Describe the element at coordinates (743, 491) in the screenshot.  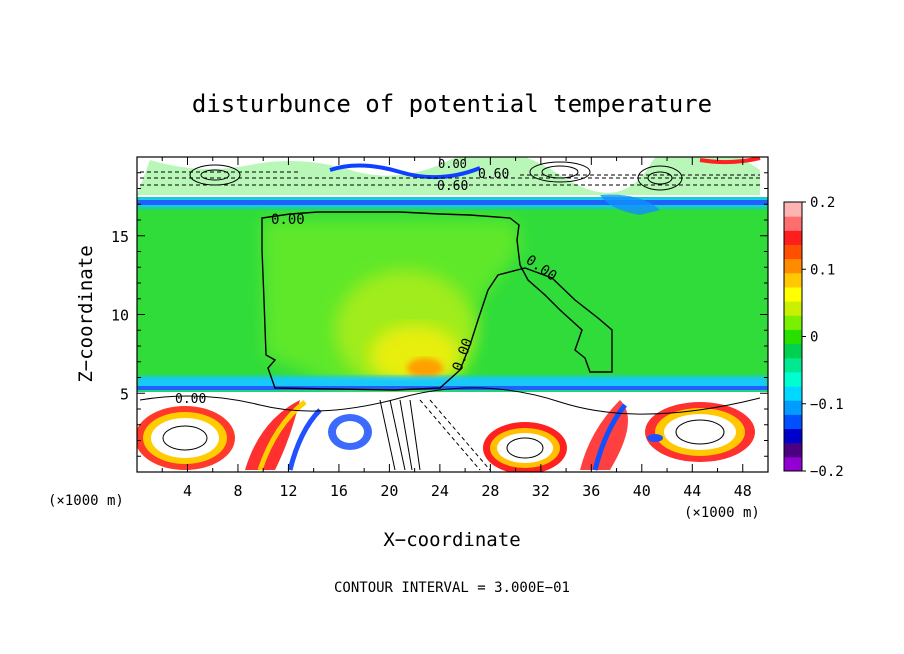
I see `x-tick-label: 48` at that location.